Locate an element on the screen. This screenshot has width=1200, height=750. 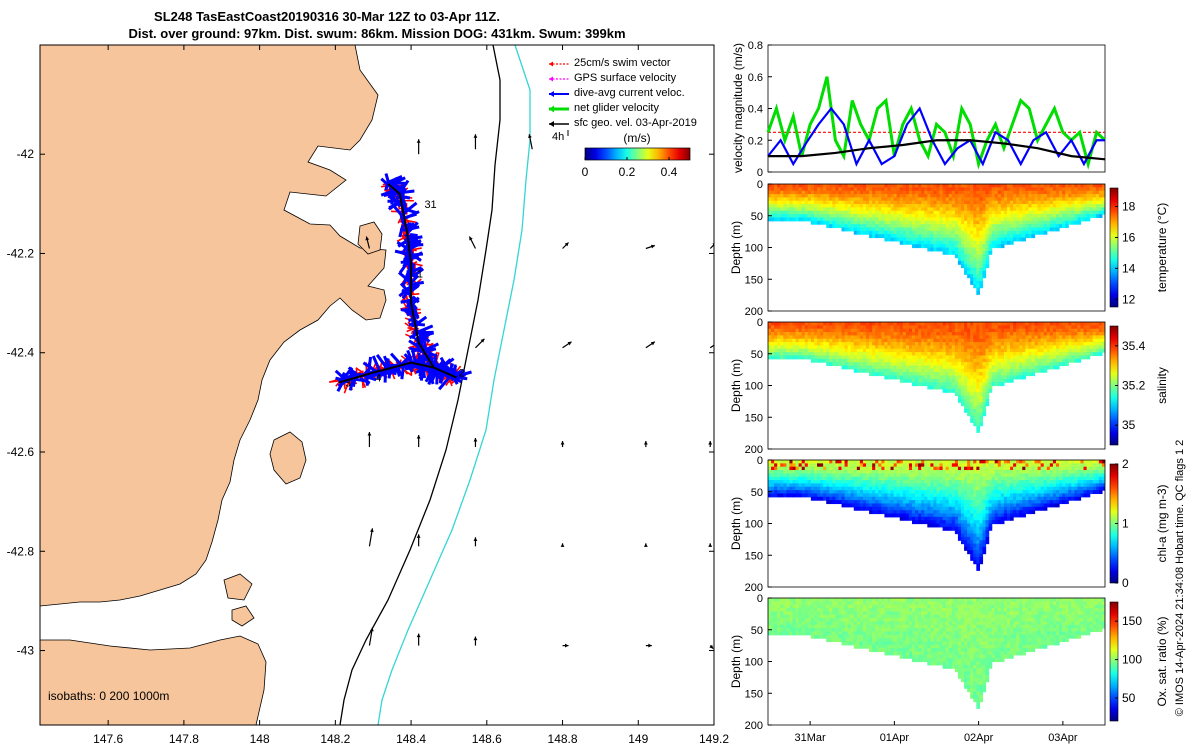
geo-vector-head is located at coordinates (482, 340).